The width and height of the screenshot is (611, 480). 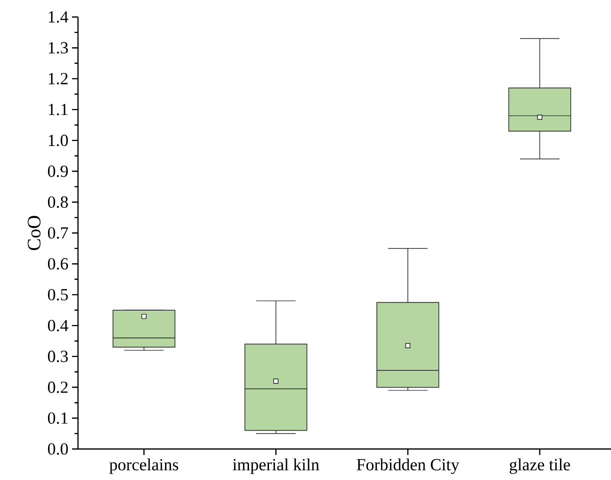 What do you see at coordinates (58, 449) in the screenshot?
I see `y-tick-label: 0.0` at bounding box center [58, 449].